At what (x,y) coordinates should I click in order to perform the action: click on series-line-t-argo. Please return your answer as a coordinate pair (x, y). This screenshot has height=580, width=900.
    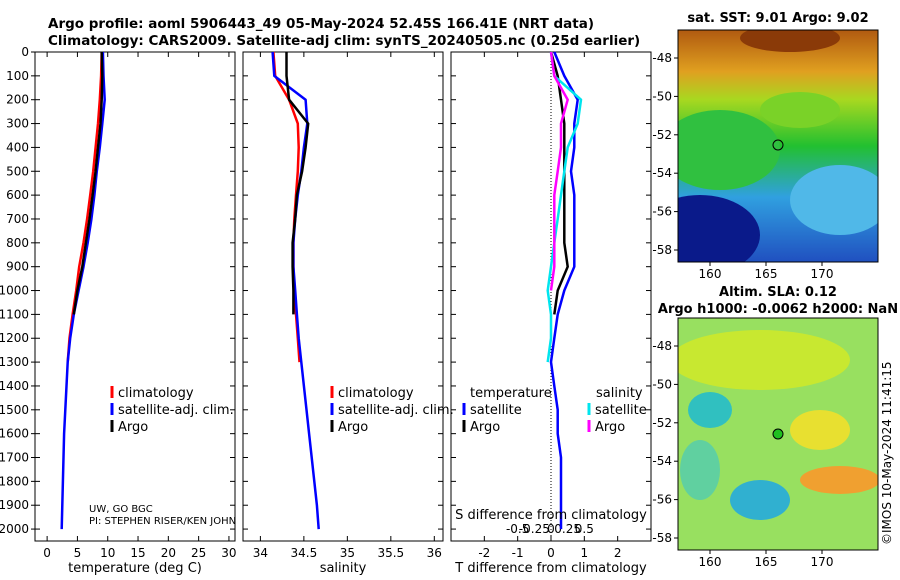
    Looking at the image, I should click on (559, 183).